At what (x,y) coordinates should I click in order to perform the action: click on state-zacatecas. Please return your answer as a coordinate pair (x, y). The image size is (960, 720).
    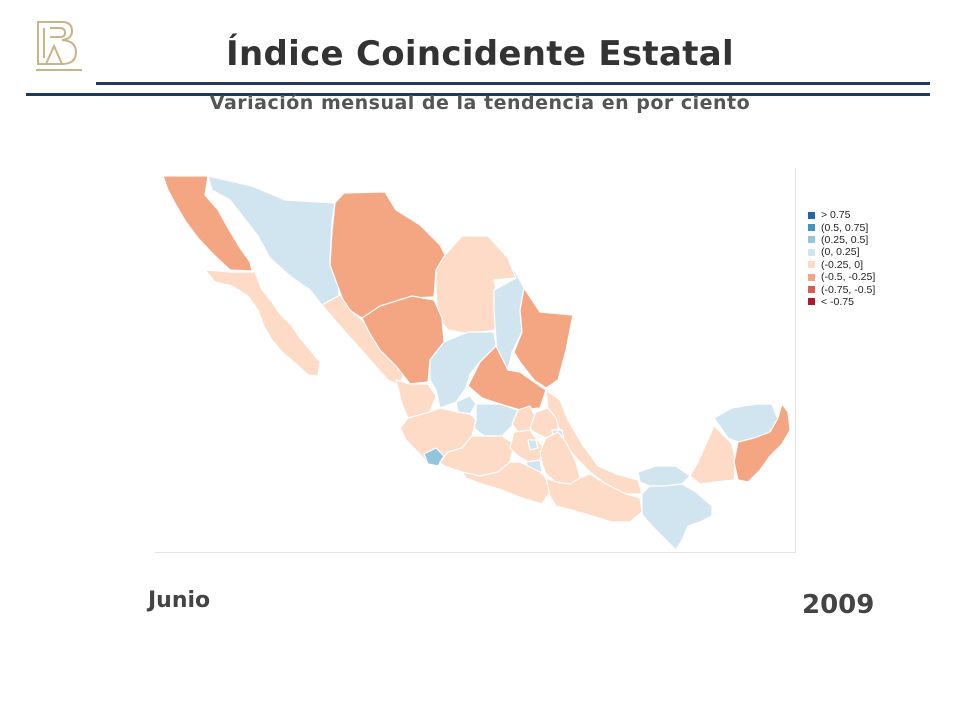
    Looking at the image, I should click on (463, 370).